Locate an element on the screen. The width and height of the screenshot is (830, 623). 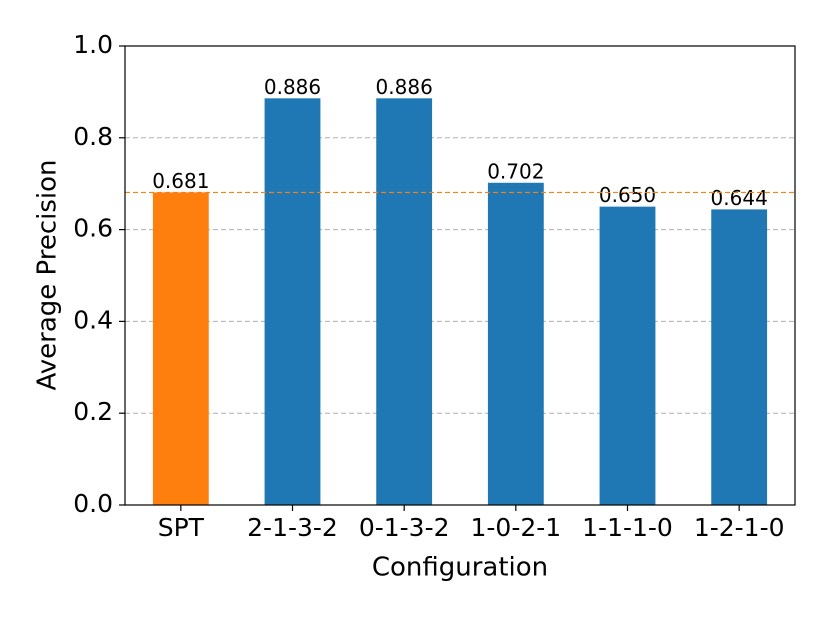
y-tick-label: 0.4 is located at coordinates (93, 319).